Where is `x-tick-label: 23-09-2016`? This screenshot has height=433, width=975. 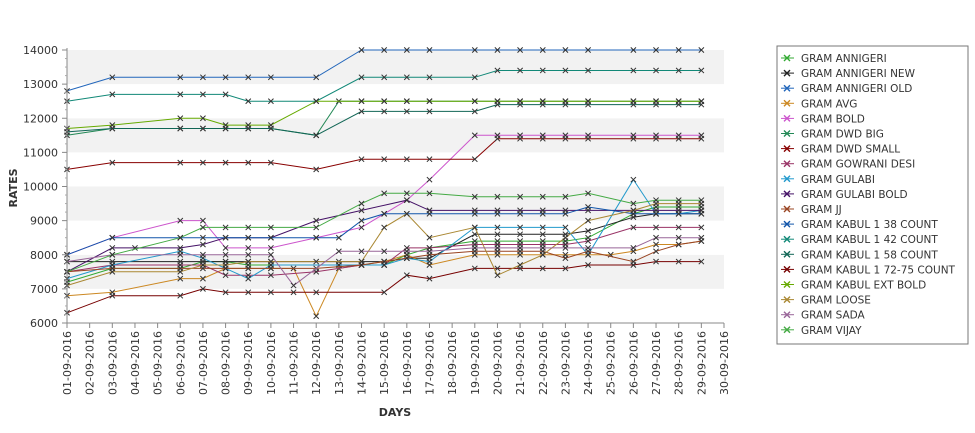 x-tick-label: 23-09-2016 is located at coordinates (565, 363).